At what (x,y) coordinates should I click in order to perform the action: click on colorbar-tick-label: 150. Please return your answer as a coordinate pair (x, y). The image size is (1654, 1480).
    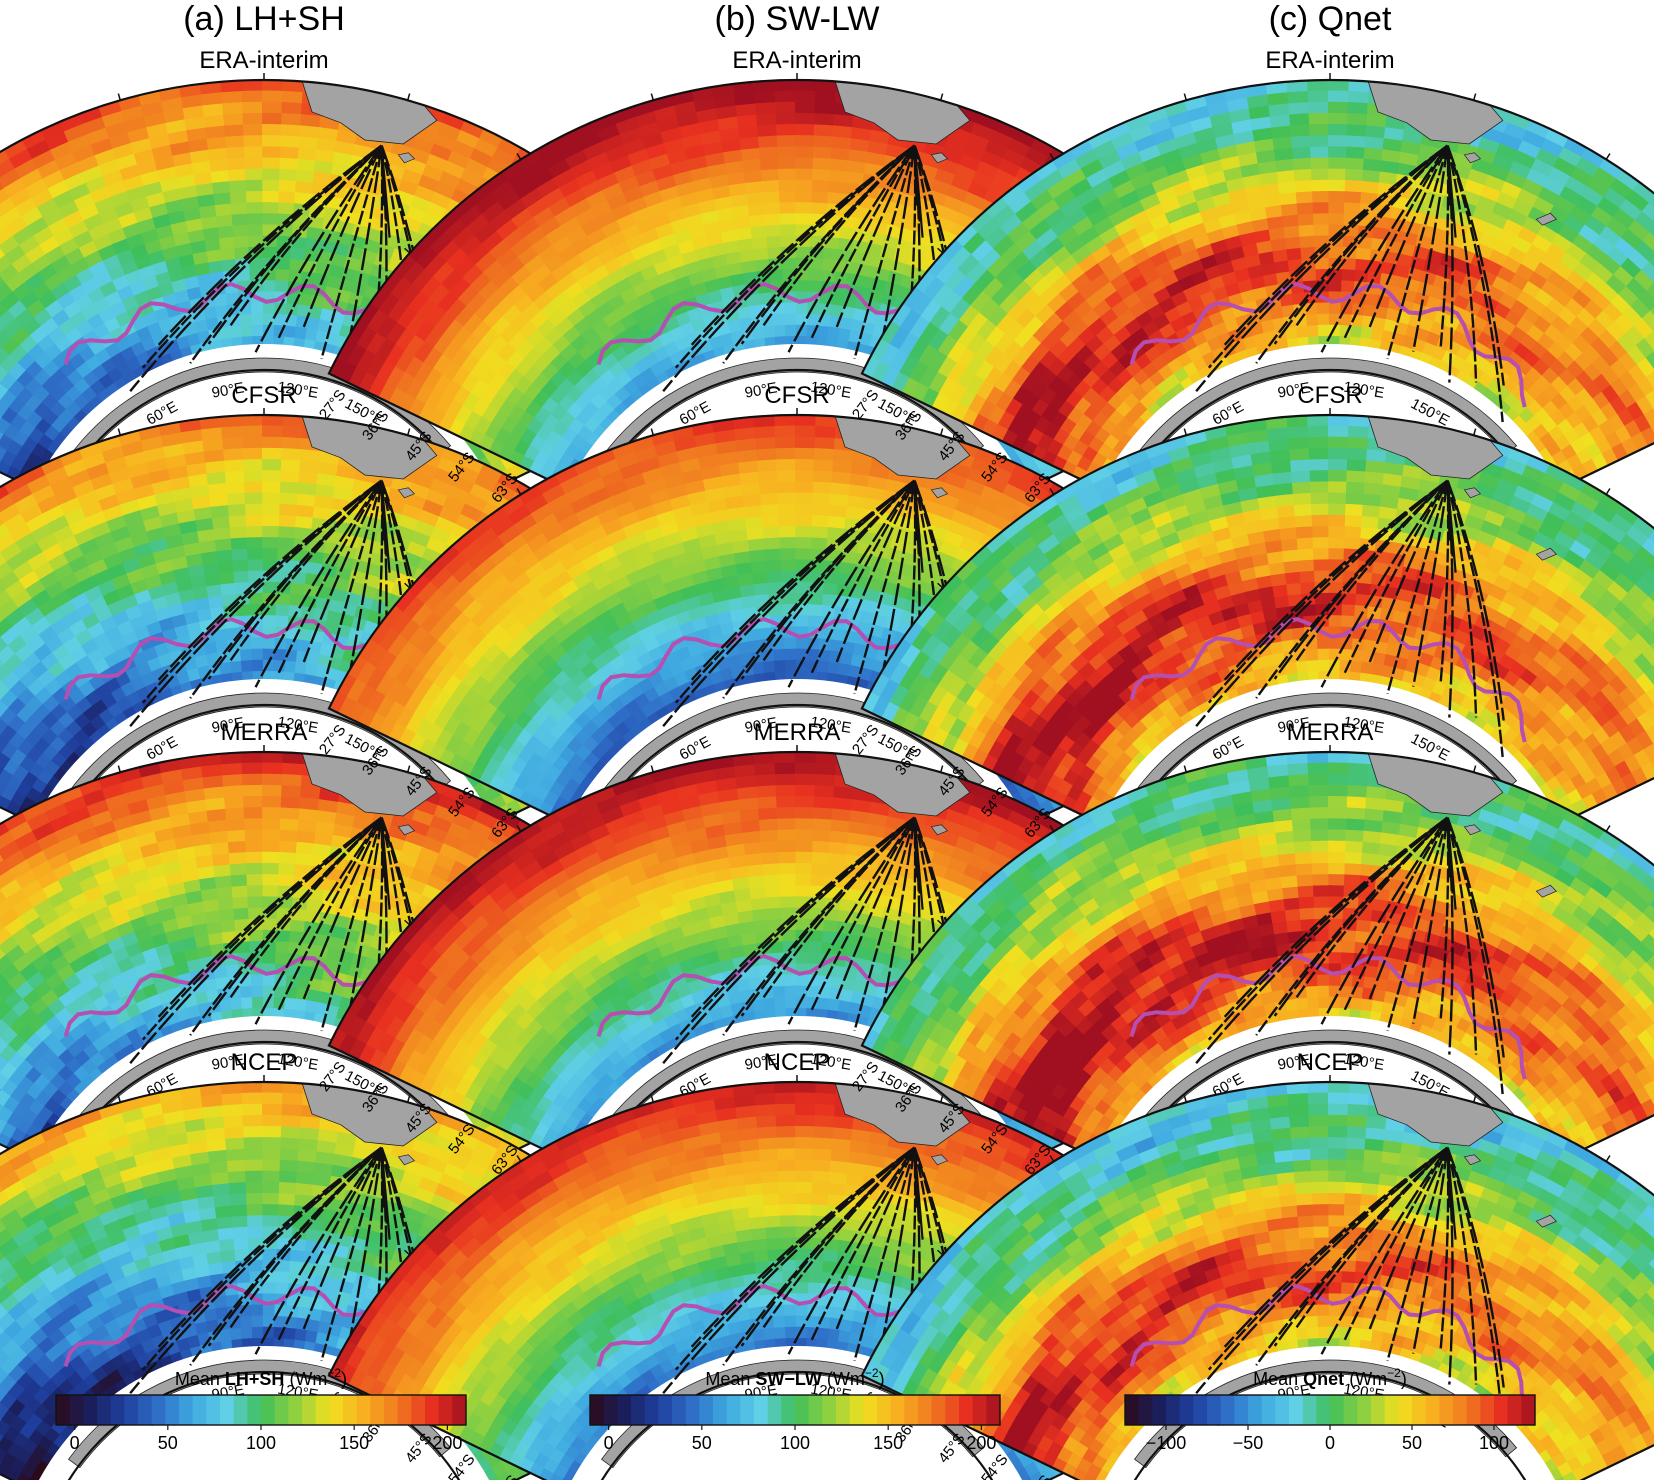
    Looking at the image, I should click on (354, 1443).